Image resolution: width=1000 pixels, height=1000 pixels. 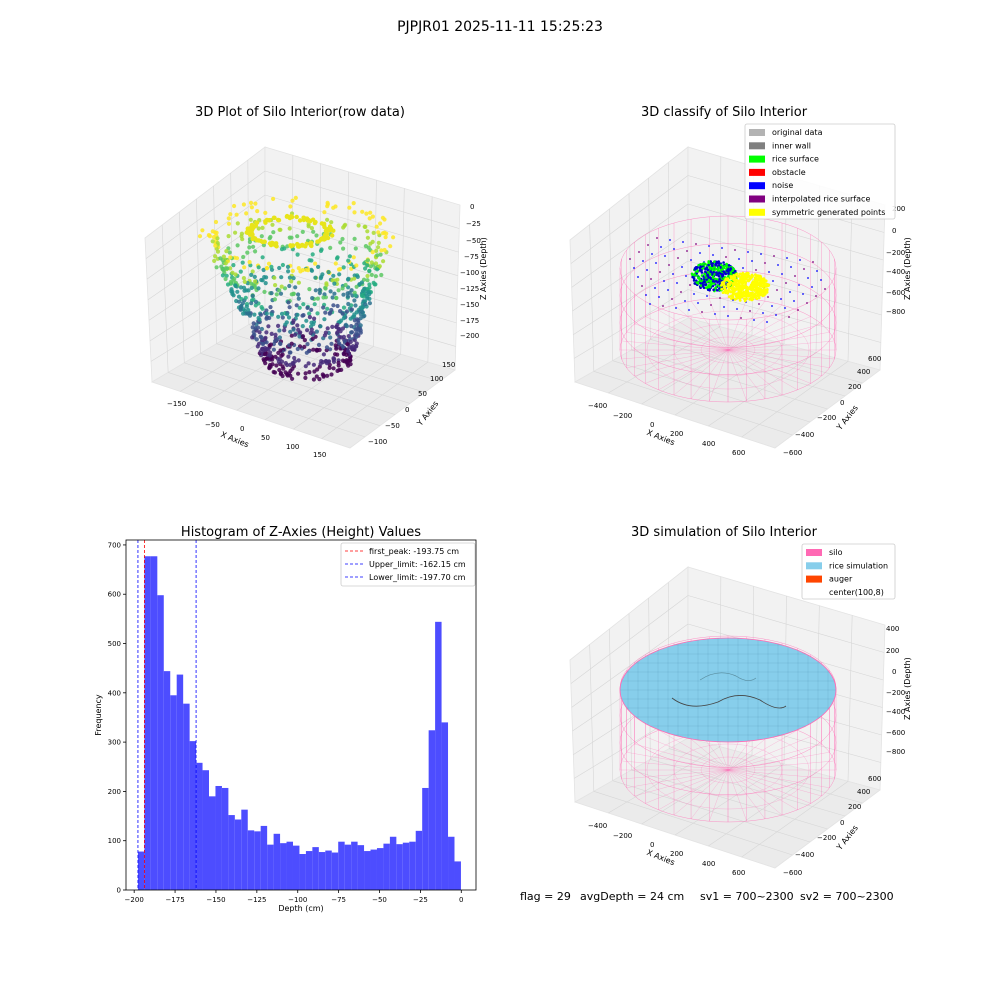 What do you see at coordinates (597, 406) in the screenshot?
I see `classify-x-tick: −400` at bounding box center [597, 406].